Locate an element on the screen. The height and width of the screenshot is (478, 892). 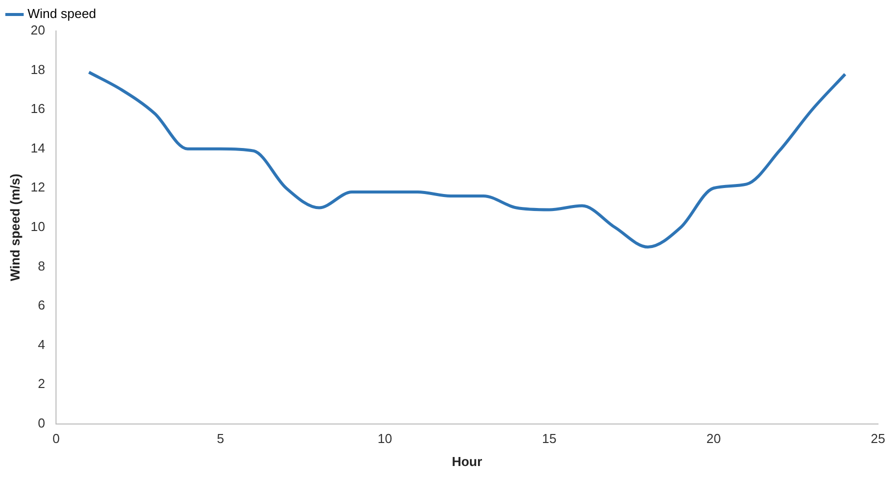
y-tick-label: 6 is located at coordinates (42, 305).